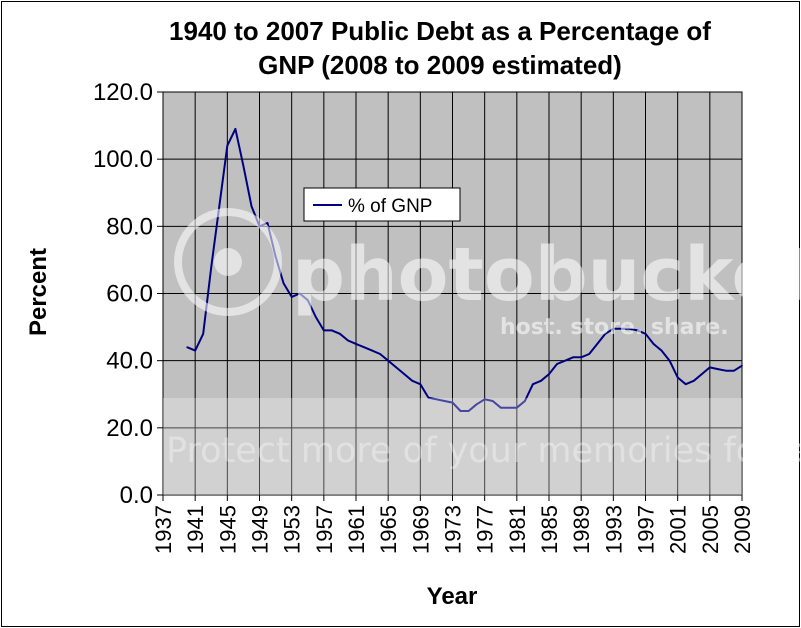  I want to click on y-tick-label: 20.0, so click(129, 428).